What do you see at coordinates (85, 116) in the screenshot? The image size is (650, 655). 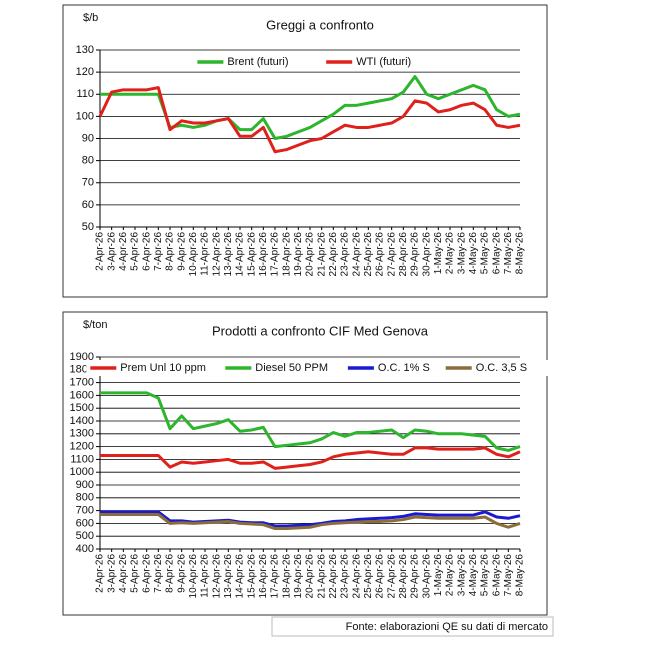 I see `y-tick-label: 100` at bounding box center [85, 116].